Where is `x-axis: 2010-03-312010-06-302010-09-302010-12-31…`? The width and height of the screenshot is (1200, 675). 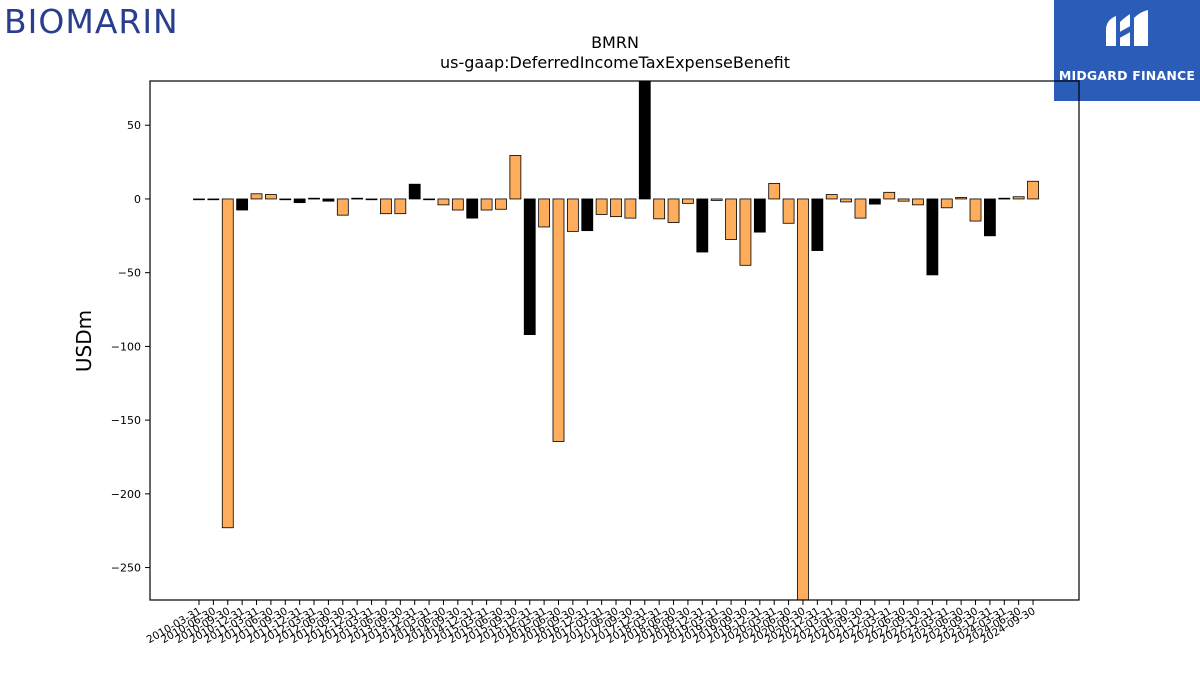 x-axis: 2010-03-312010-06-302010-09-302010-12-31… is located at coordinates (591, 623).